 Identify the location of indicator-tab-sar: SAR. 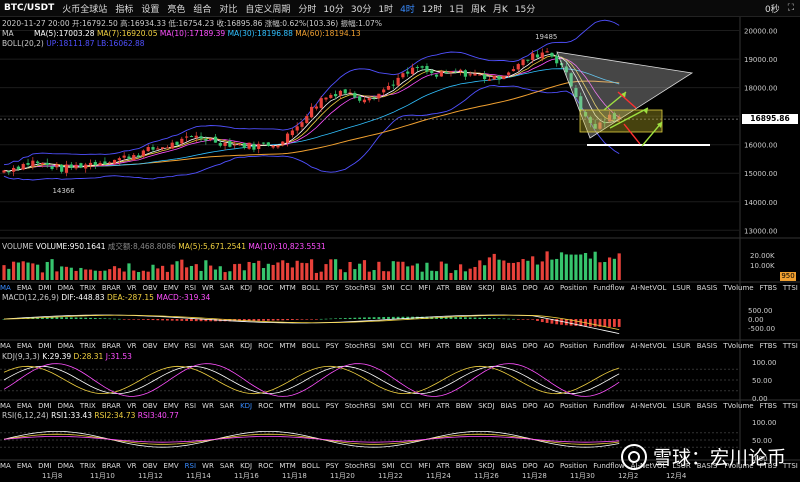
(227, 466).